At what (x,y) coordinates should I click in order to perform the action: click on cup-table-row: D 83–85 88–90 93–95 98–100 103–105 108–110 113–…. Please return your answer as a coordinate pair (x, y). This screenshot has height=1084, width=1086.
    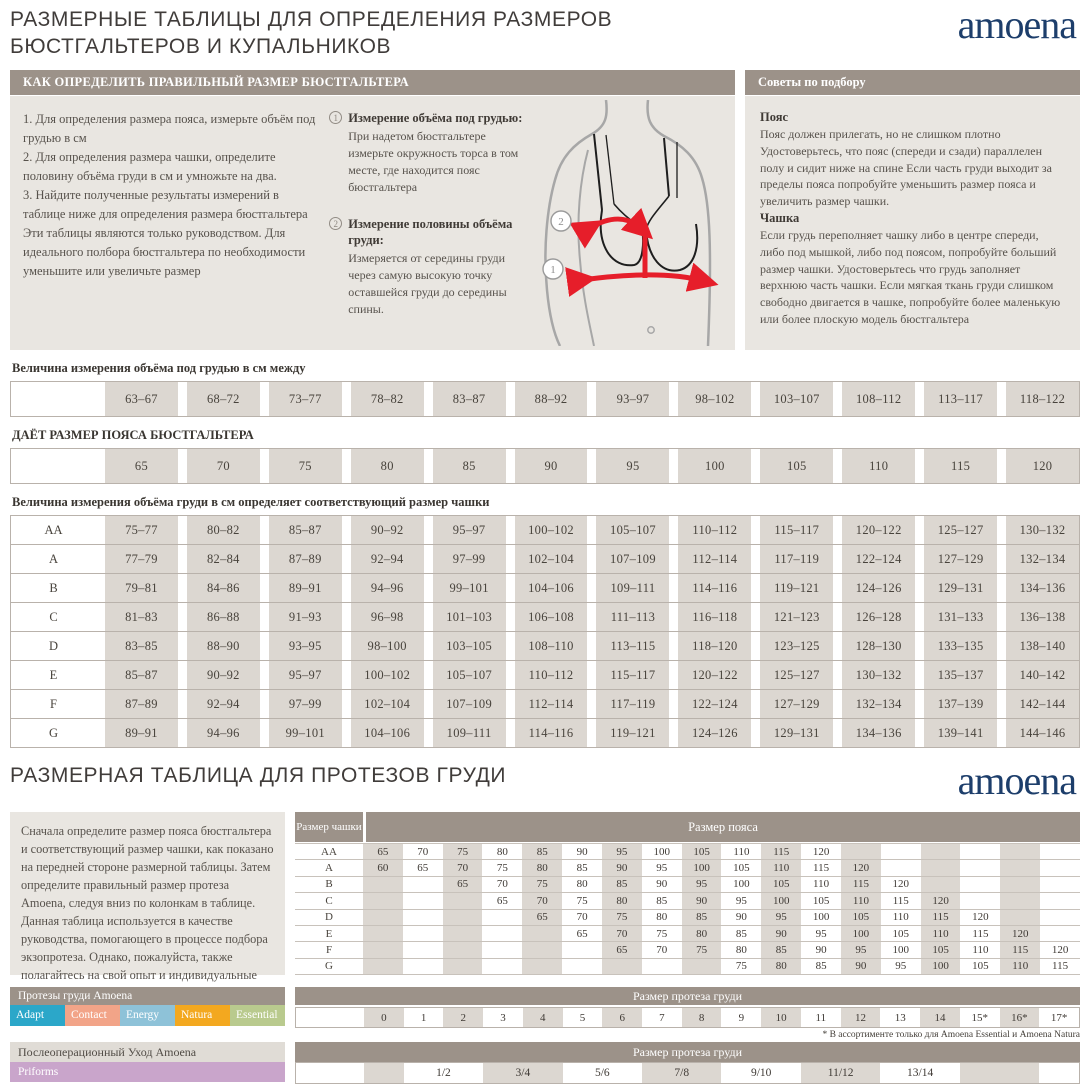
    Looking at the image, I should click on (545, 646).